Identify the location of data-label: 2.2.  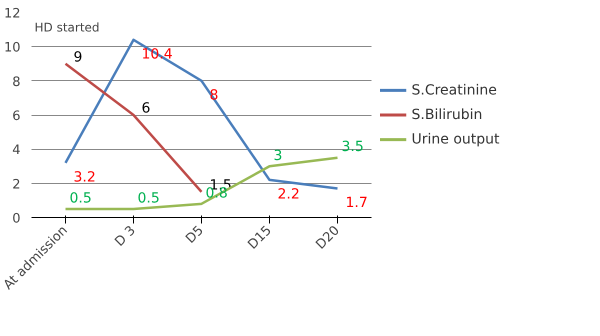
(289, 194).